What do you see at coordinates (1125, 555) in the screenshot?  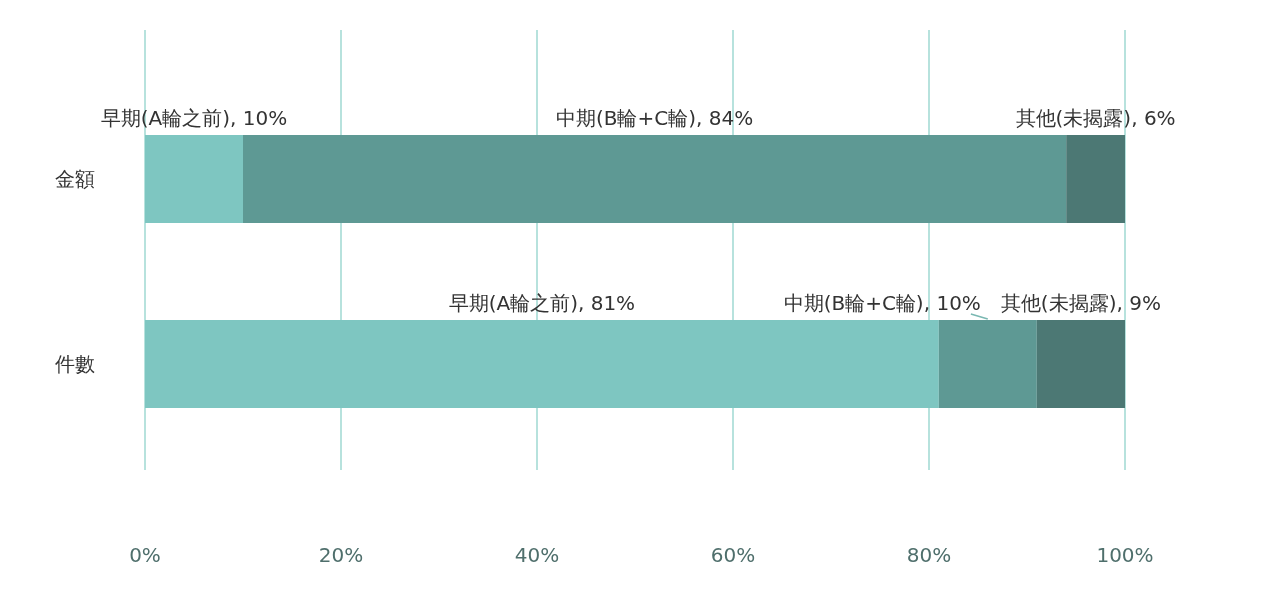 I see `x-tick-label: 100%` at bounding box center [1125, 555].